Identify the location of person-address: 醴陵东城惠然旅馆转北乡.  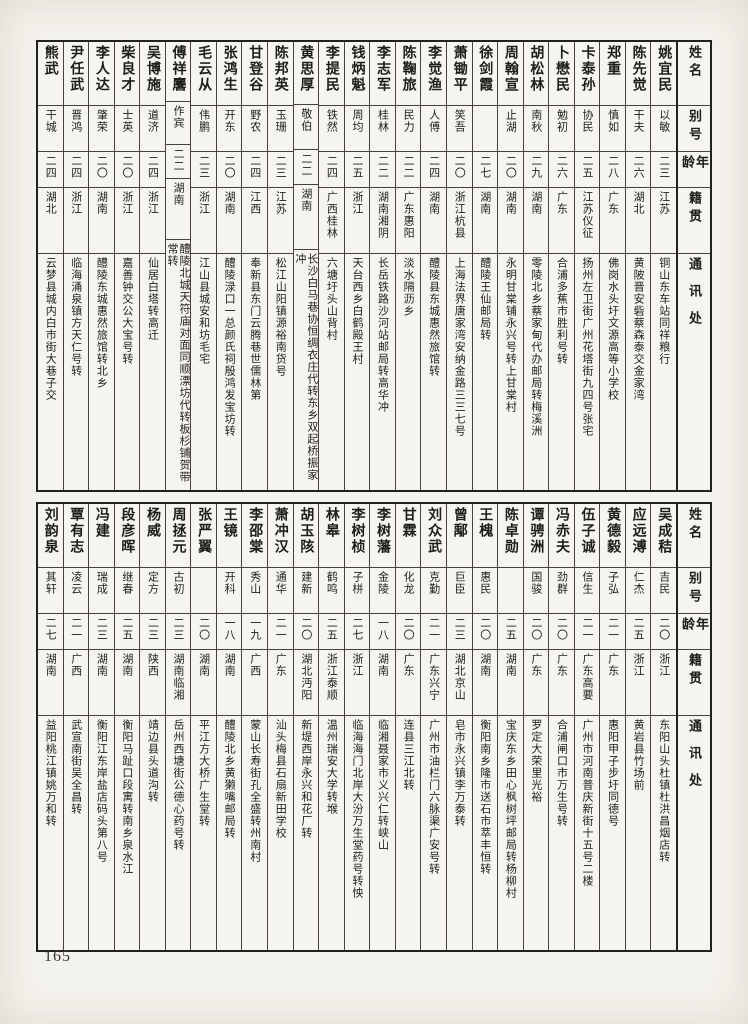
(101, 323).